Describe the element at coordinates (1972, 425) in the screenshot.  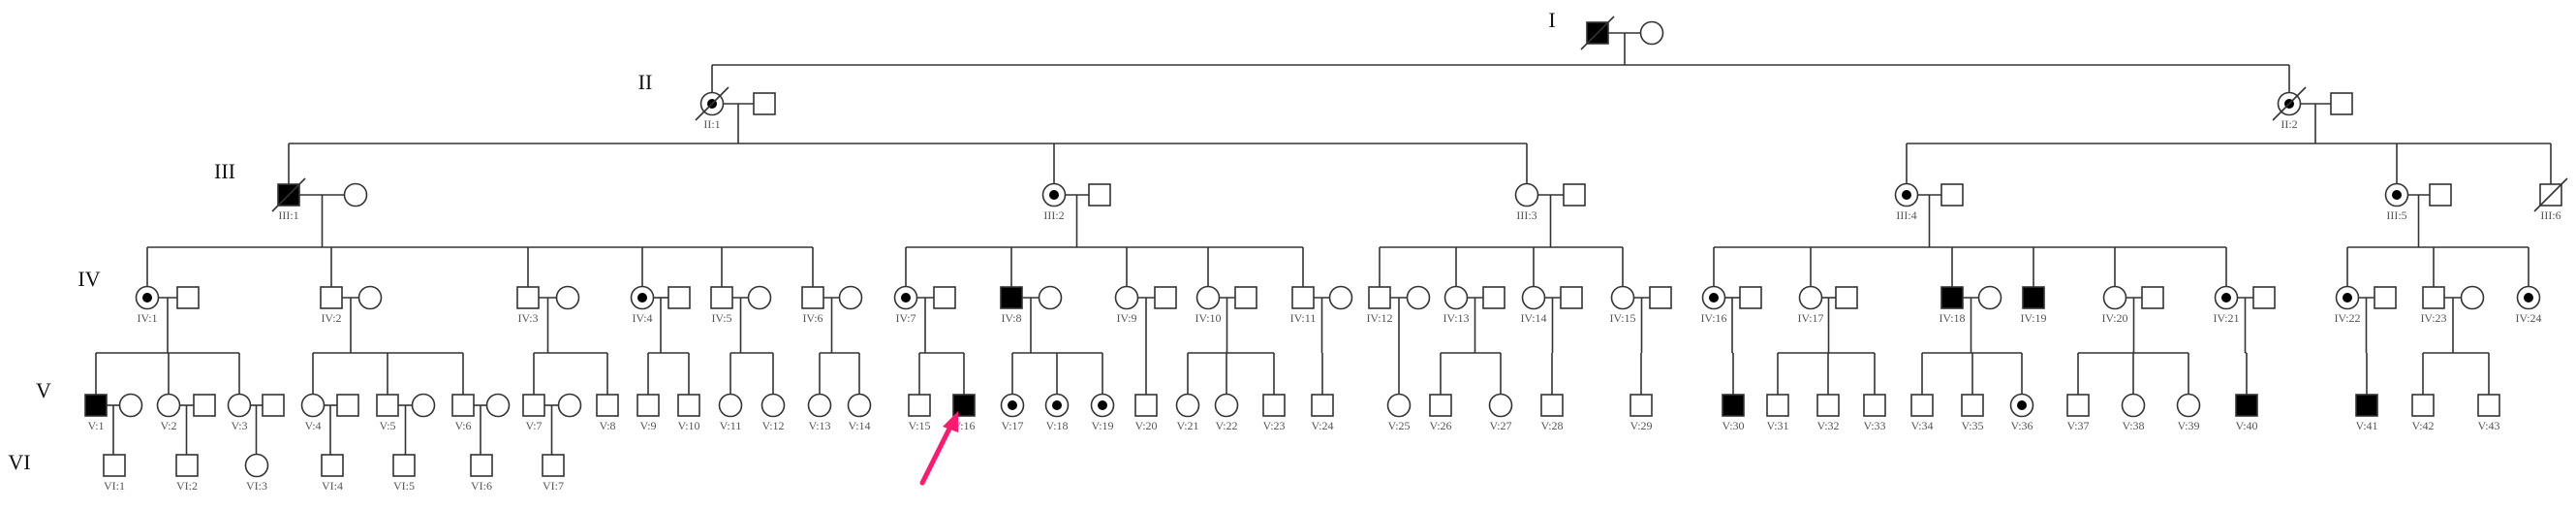
I see `individual-label: V:35` at that location.